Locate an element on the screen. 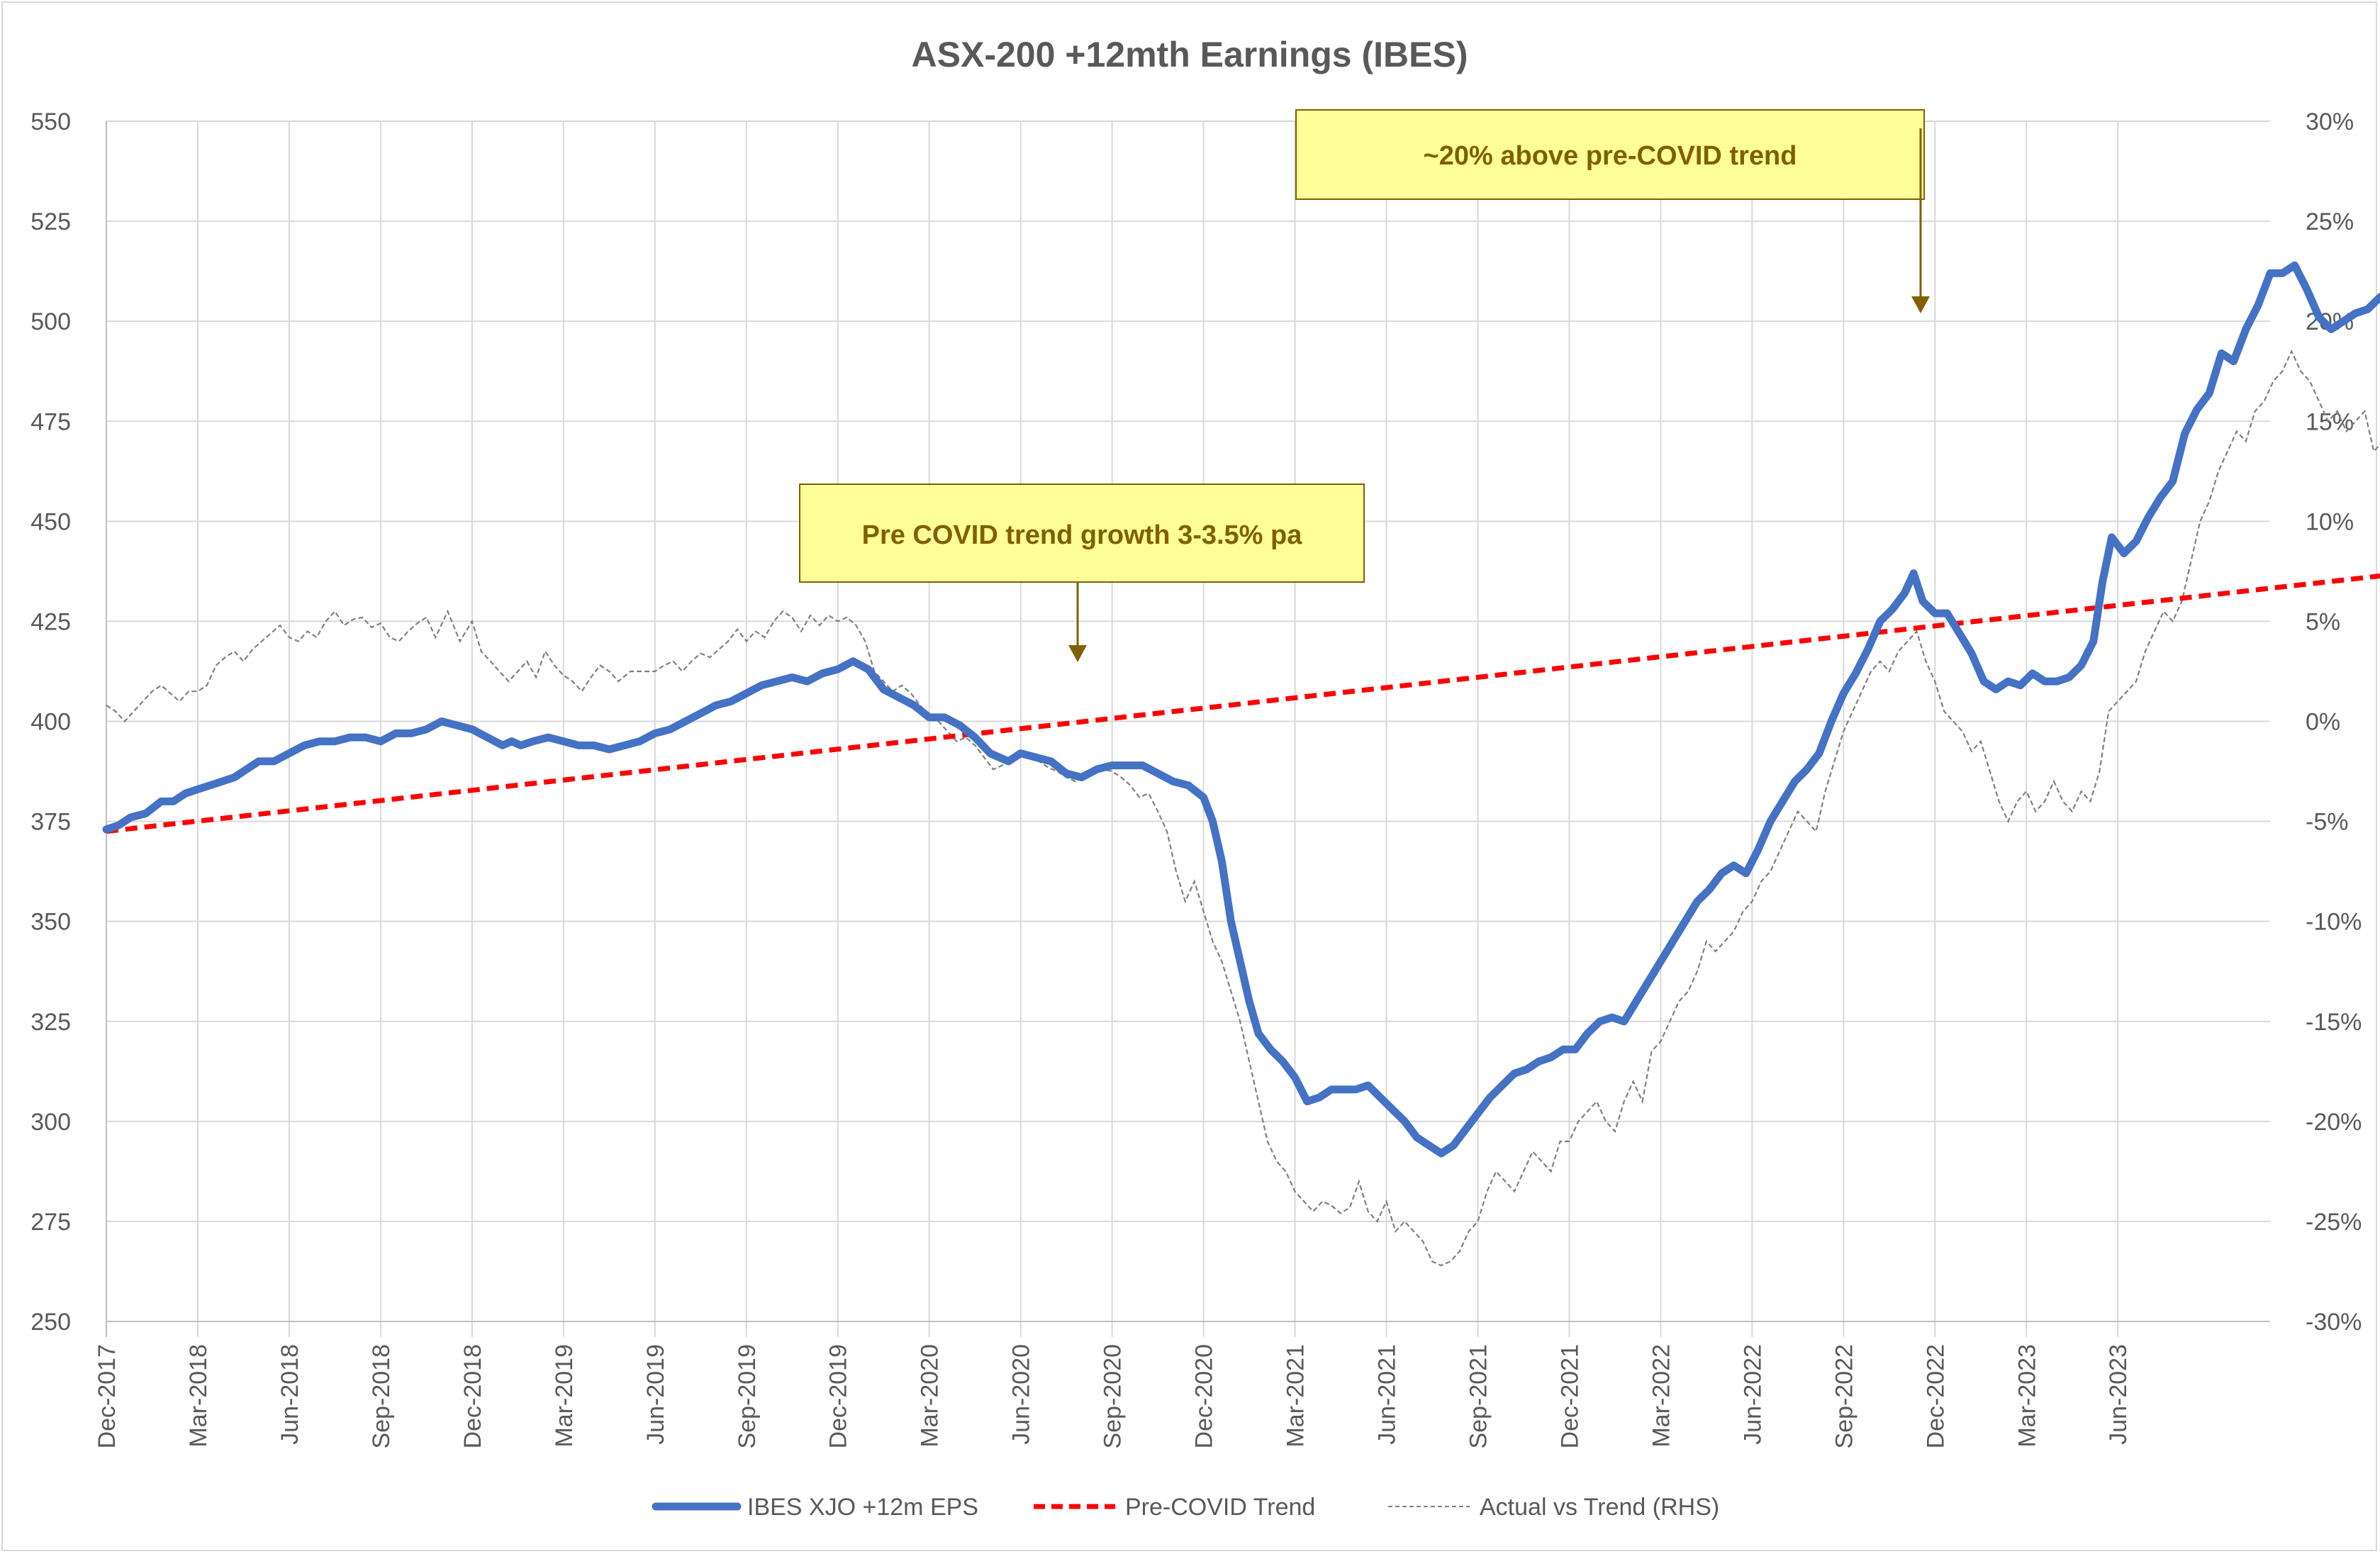  x-tick-label: Dec-2022 is located at coordinates (1935, 1396).